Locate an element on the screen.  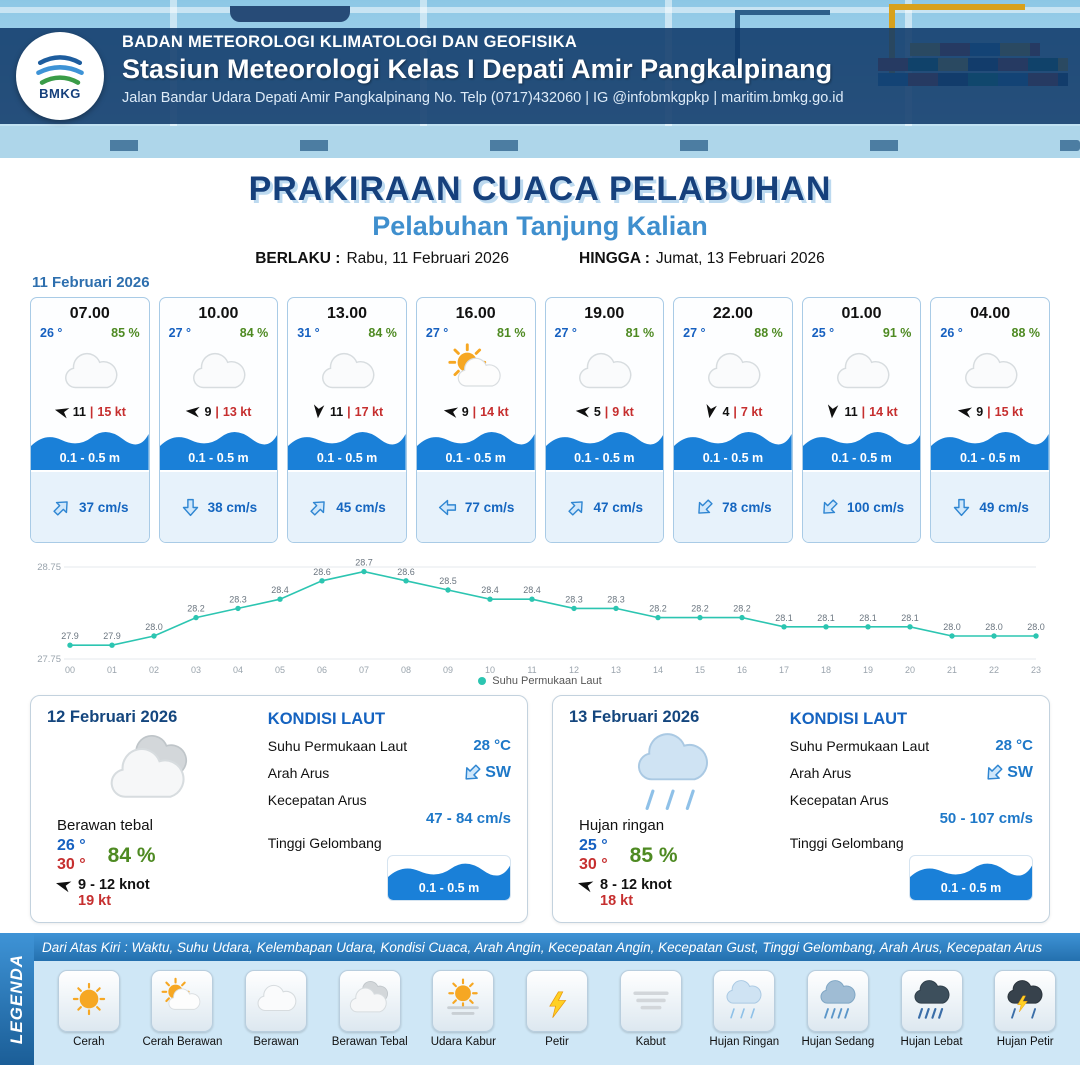
weather-berawan-icon is located at coordinates (733, 372).